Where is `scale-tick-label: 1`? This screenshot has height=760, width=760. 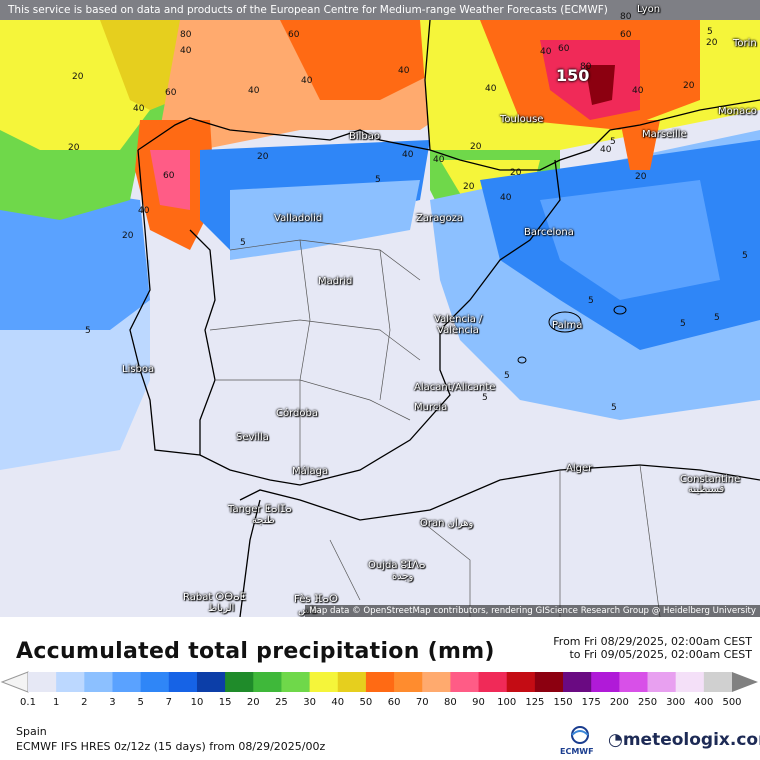
scale-tick-label: 1 is located at coordinates (56, 702).